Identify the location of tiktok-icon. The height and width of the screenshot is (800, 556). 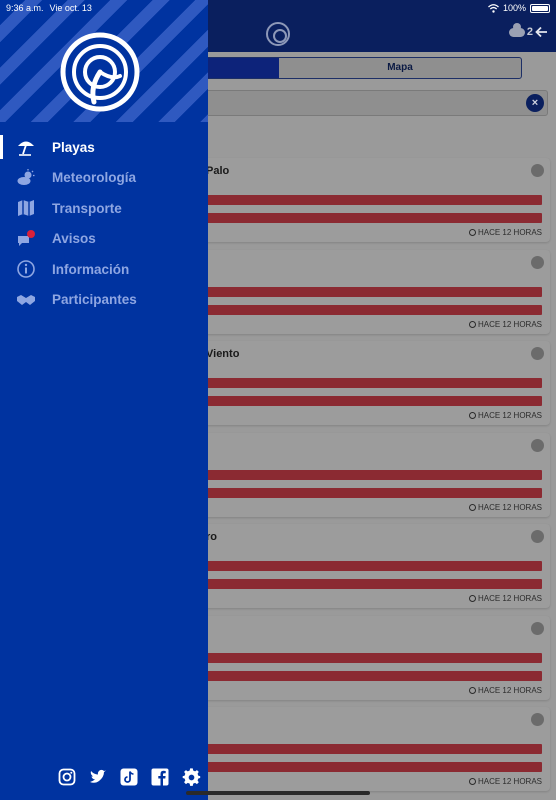
(129, 777).